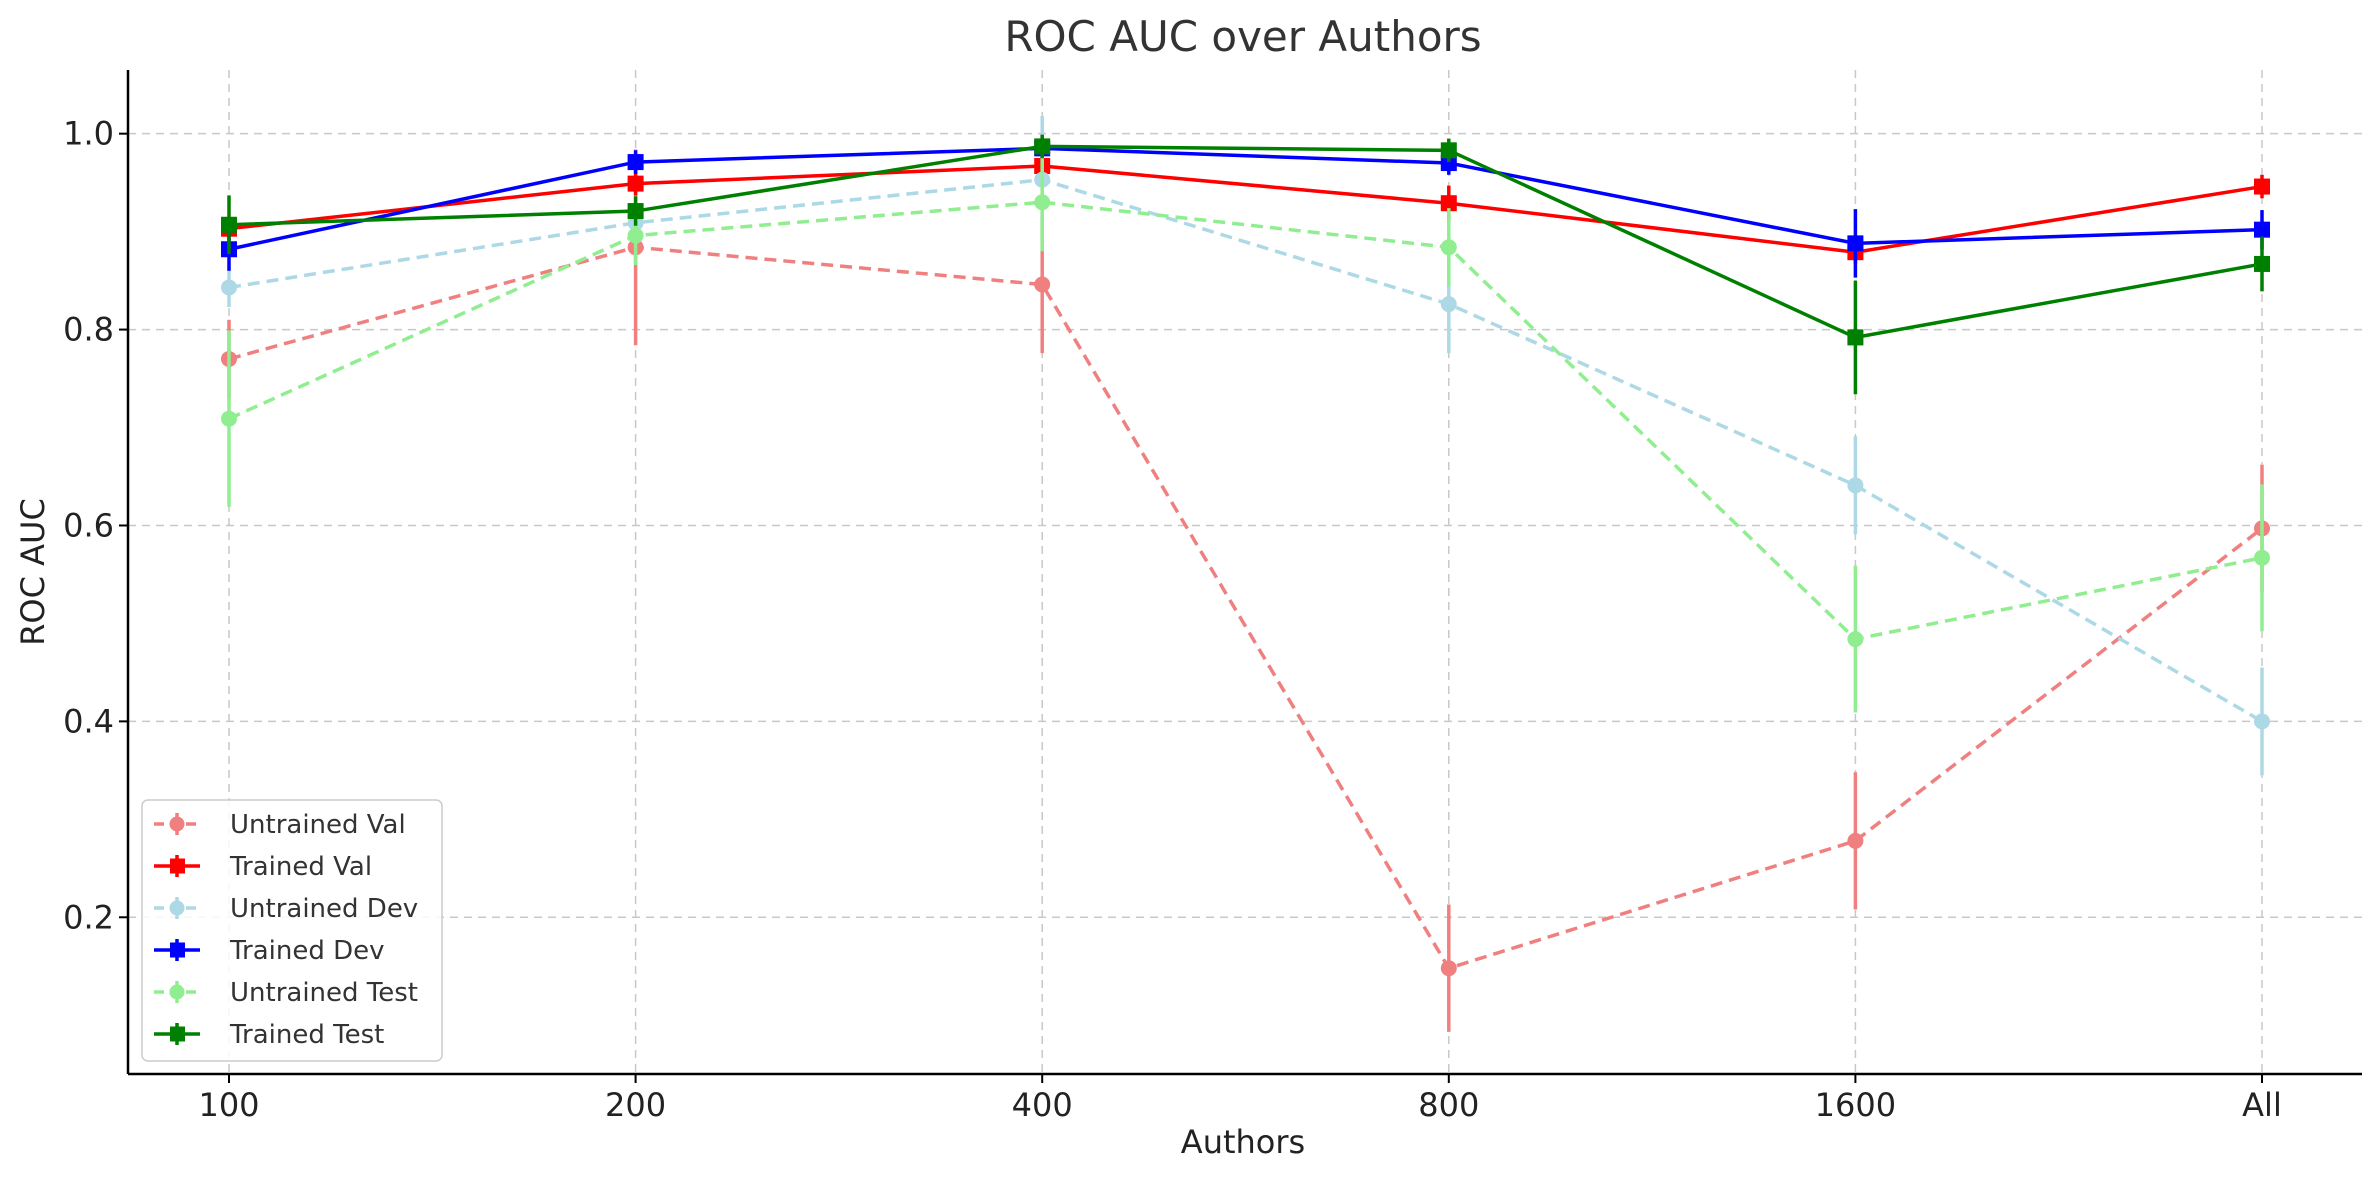  What do you see at coordinates (177, 992) in the screenshot?
I see `legend-marker-untrained-test` at bounding box center [177, 992].